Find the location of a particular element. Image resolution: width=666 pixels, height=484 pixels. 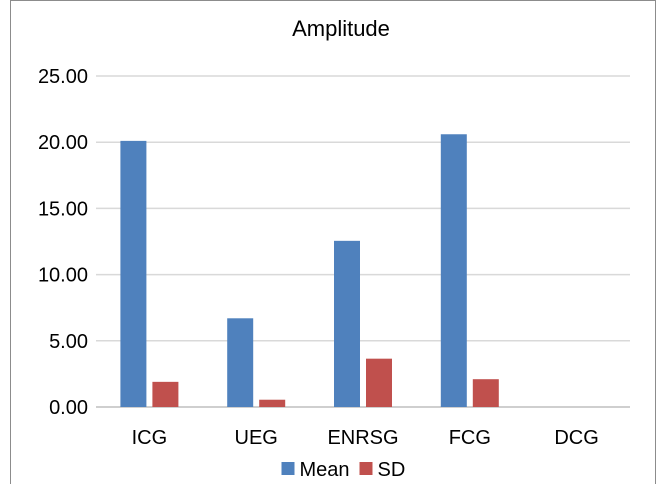

y-tick-label: 20.00 is located at coordinates (63, 143).